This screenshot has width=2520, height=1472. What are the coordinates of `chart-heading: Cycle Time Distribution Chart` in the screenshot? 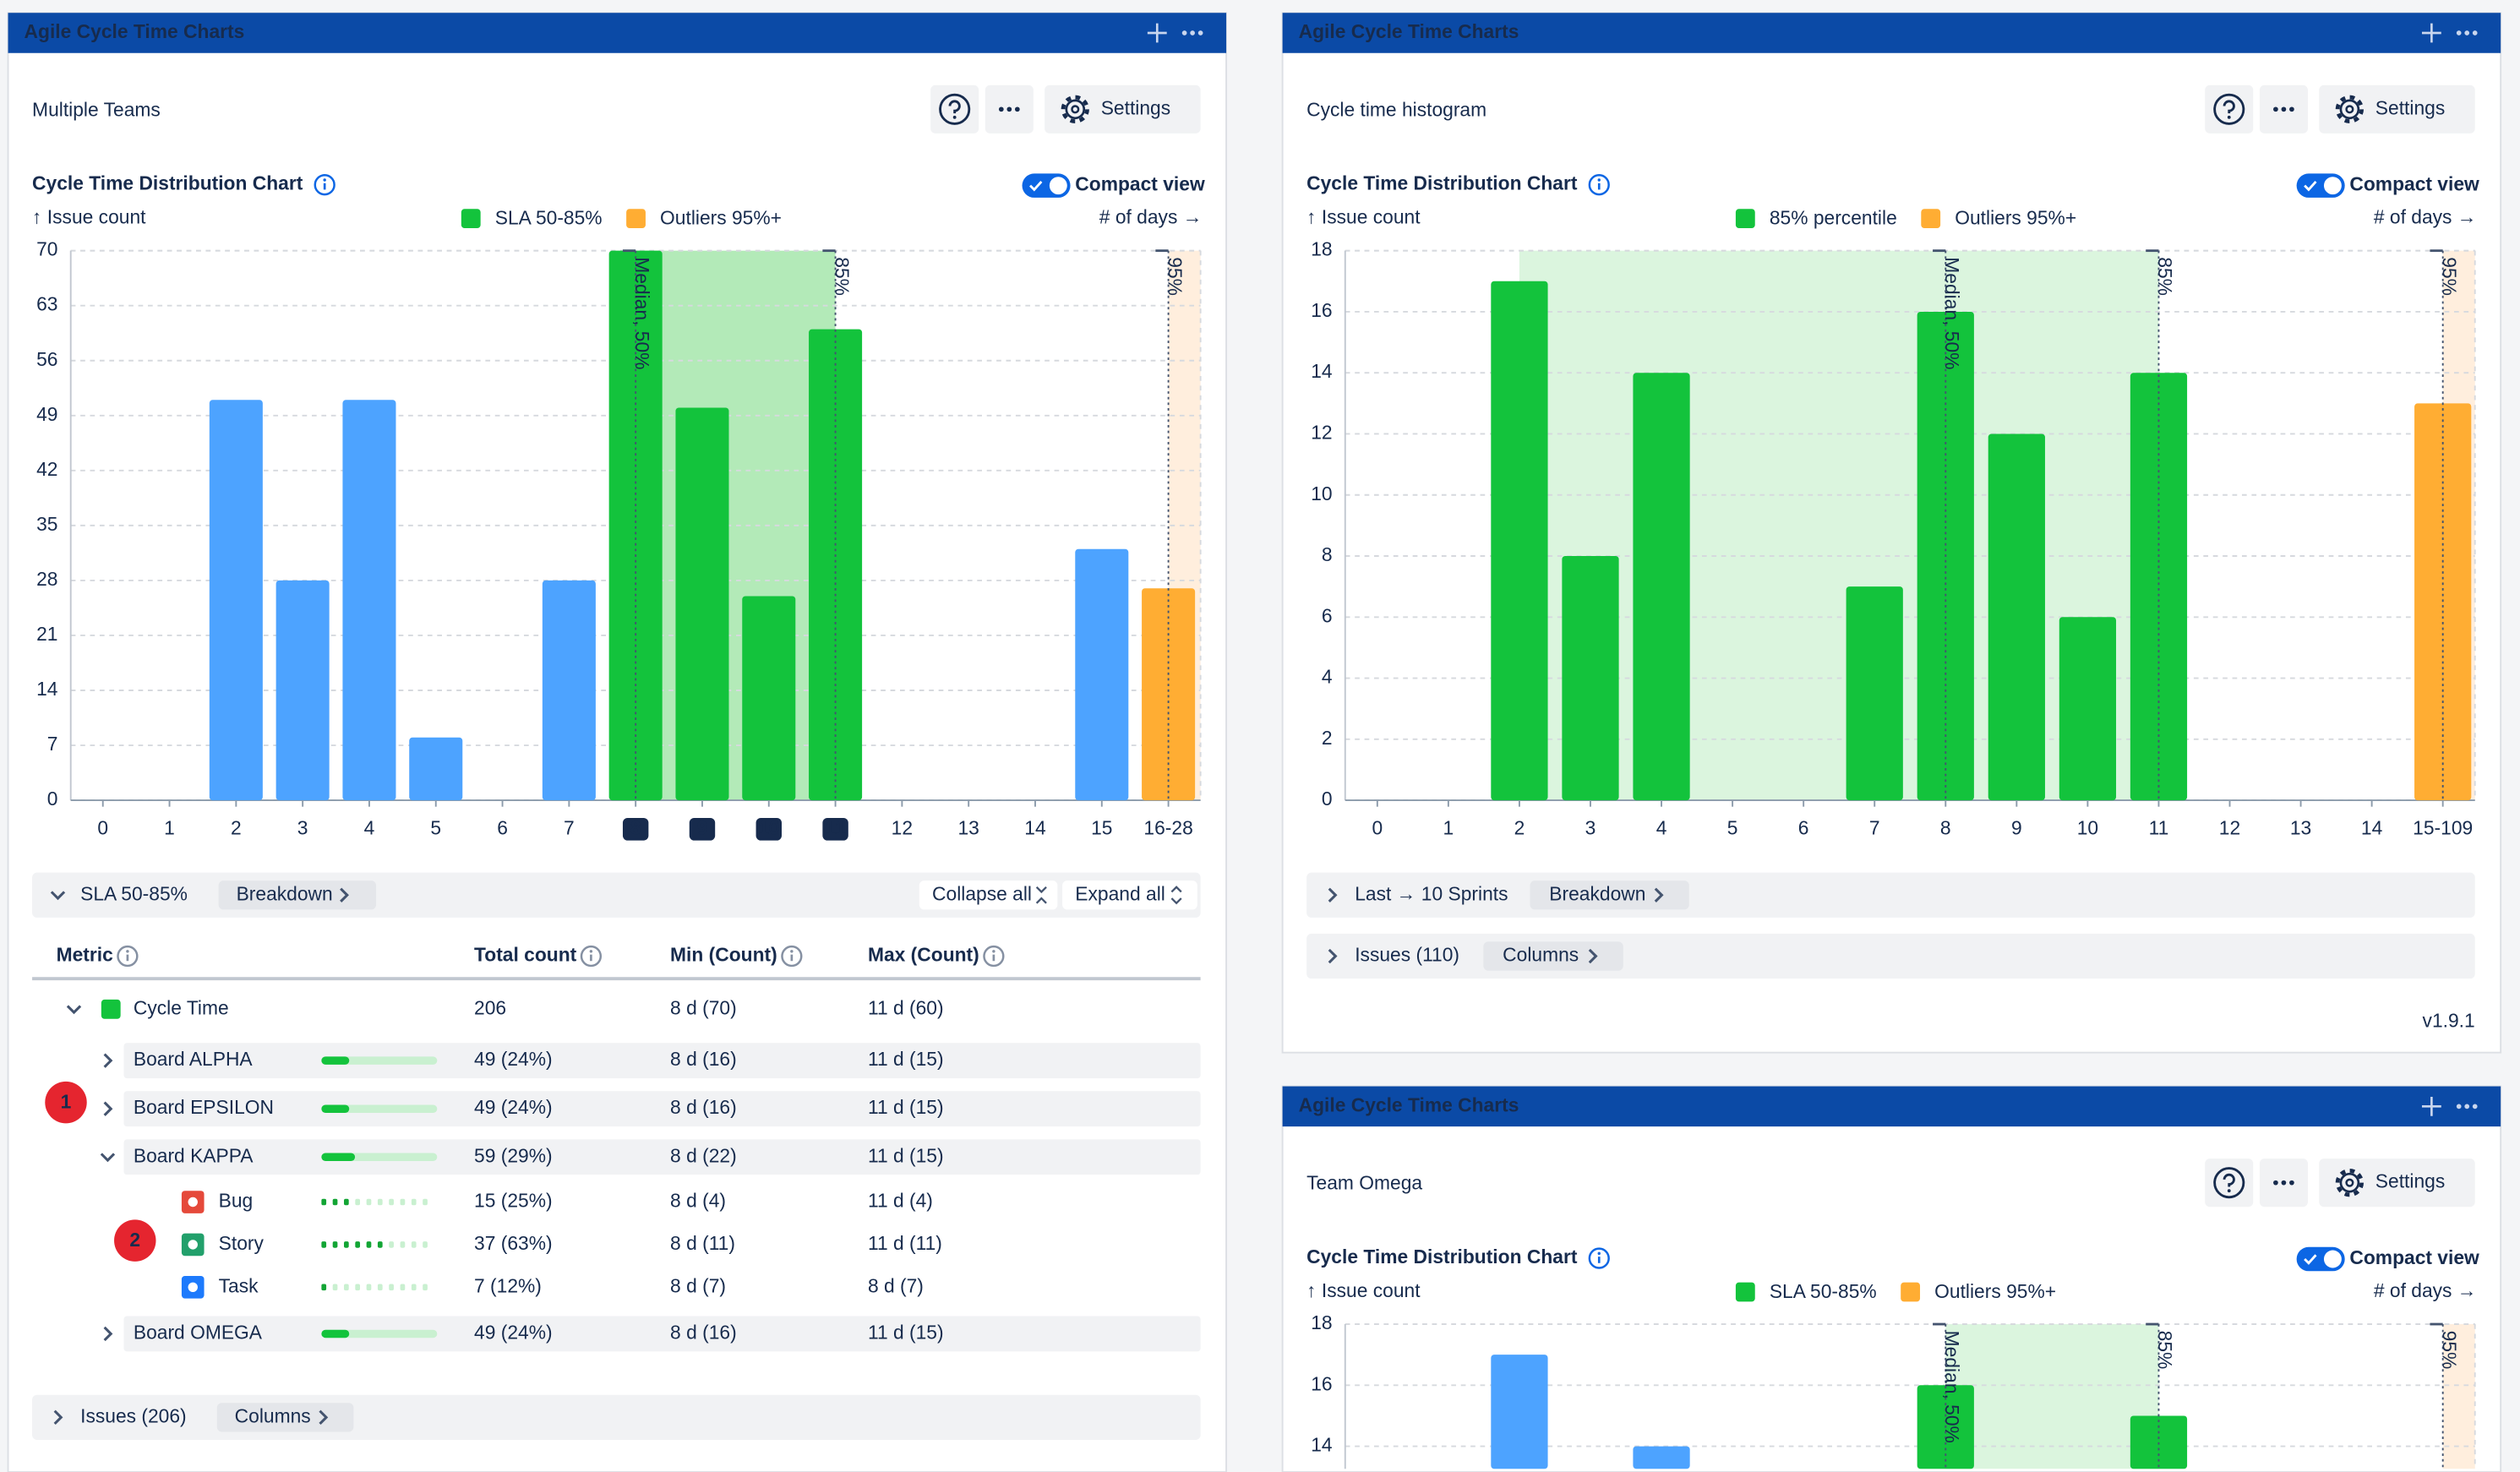 It's located at (1442, 1257).